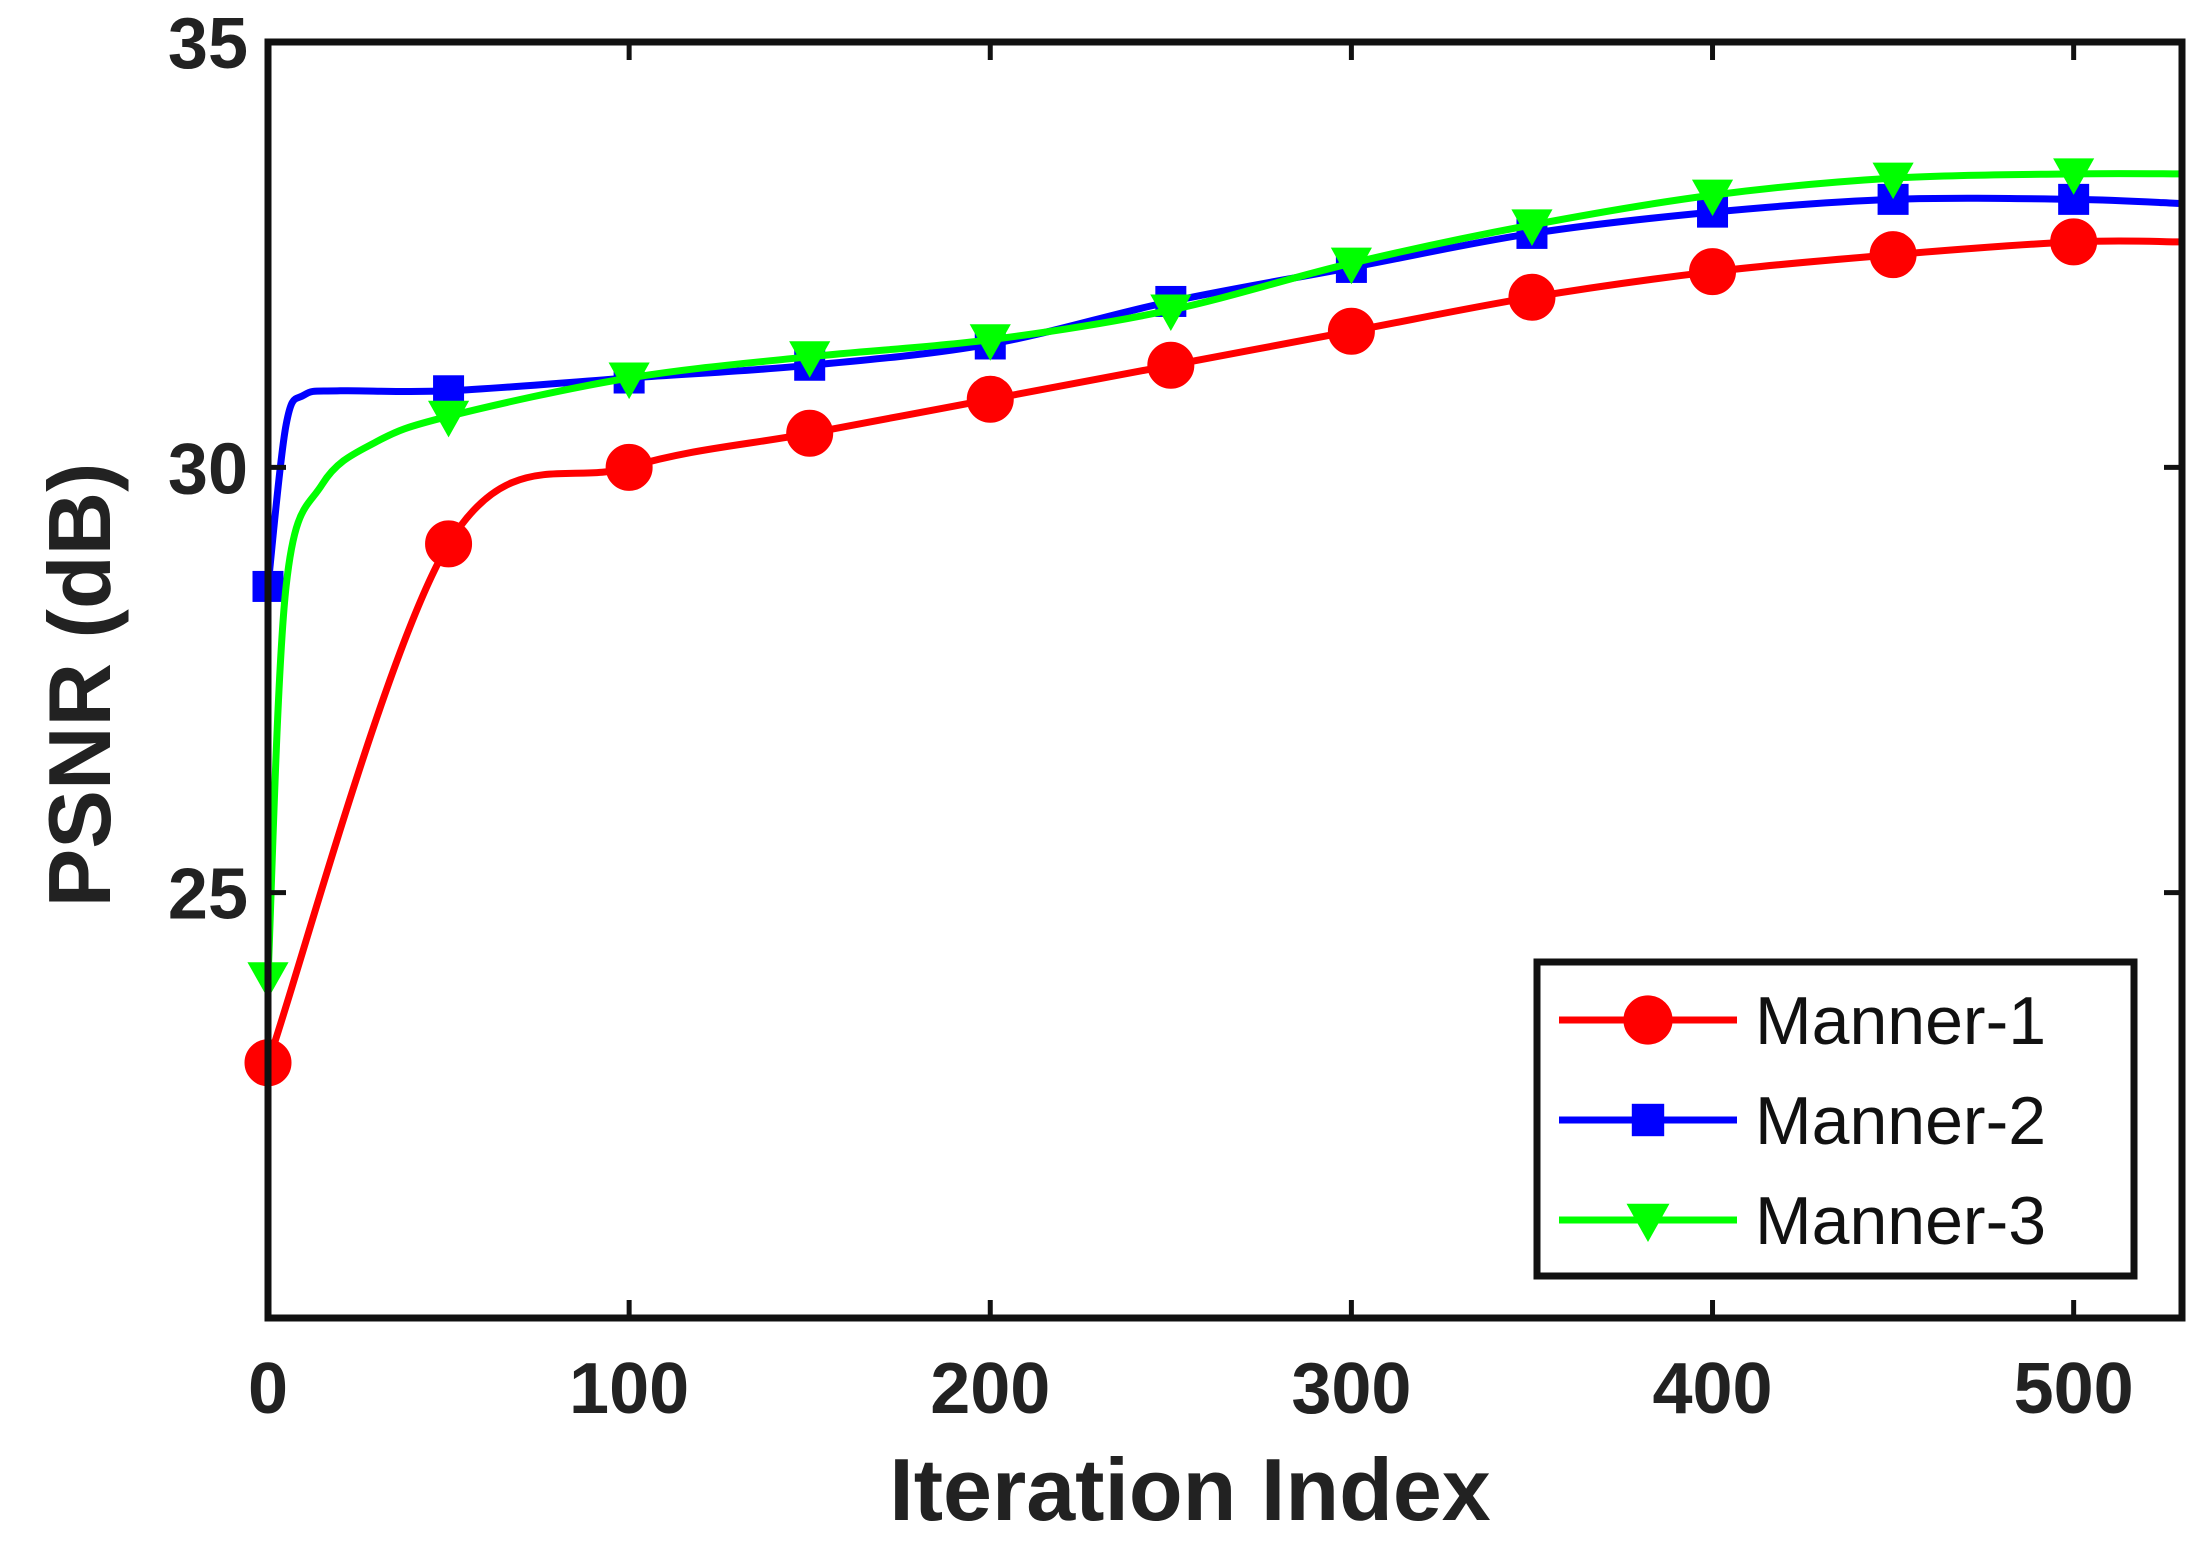 Image resolution: width=2194 pixels, height=1568 pixels. Describe the element at coordinates (1189, 1489) in the screenshot. I see `x-axis-label: Iteration Index` at that location.